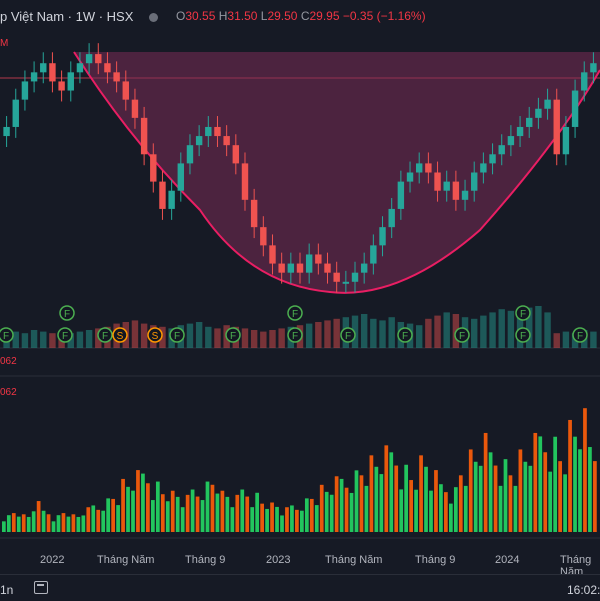 This screenshot has width=600, height=601. Describe the element at coordinates (8, 392) in the screenshot. I see `volume-label-2: 062` at that location.